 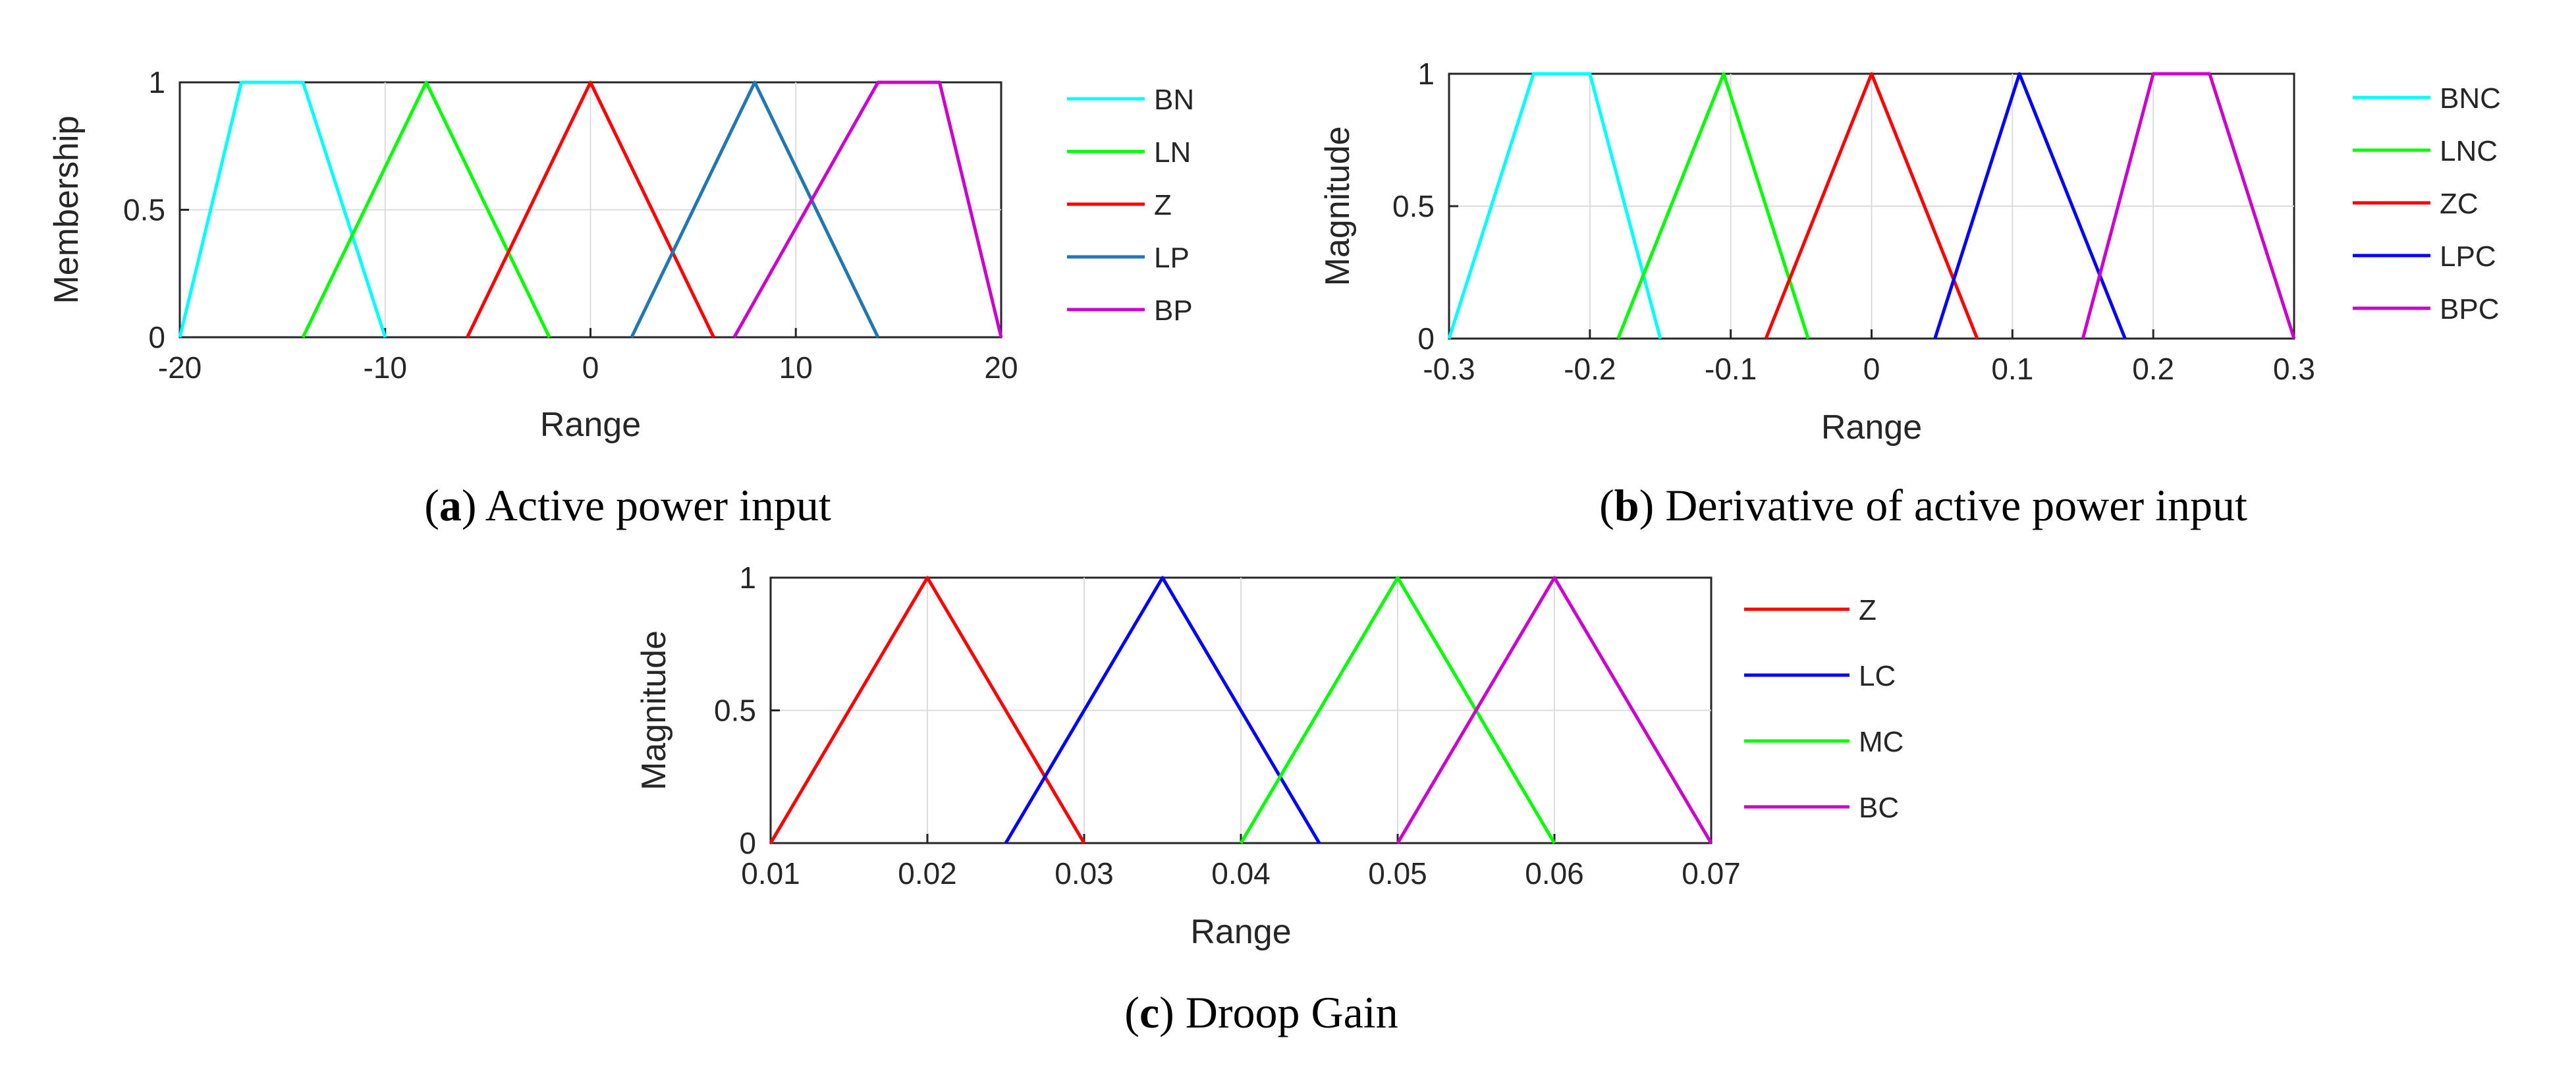 I want to click on x-tick-label: -20, so click(x=180, y=367).